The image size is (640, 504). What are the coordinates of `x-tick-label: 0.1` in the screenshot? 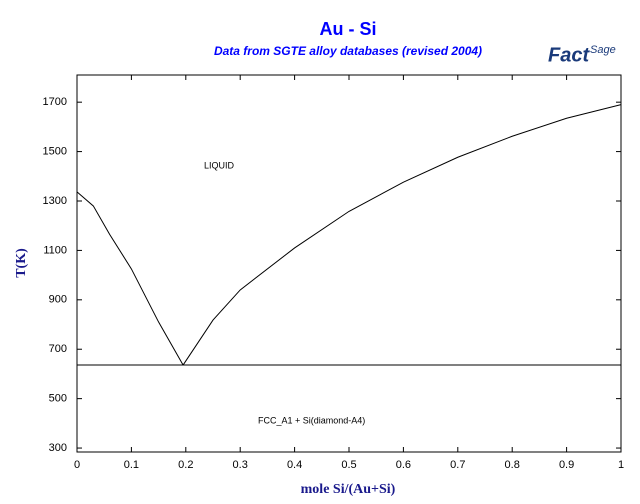 It's located at (131, 465).